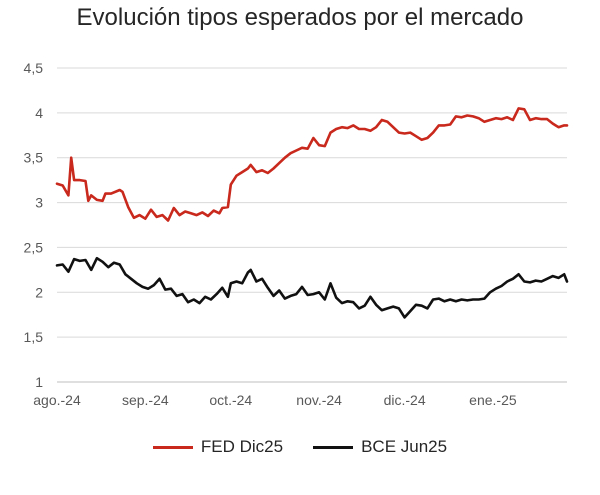 The width and height of the screenshot is (600, 495). I want to click on legend-swatch-fed, so click(172, 447).